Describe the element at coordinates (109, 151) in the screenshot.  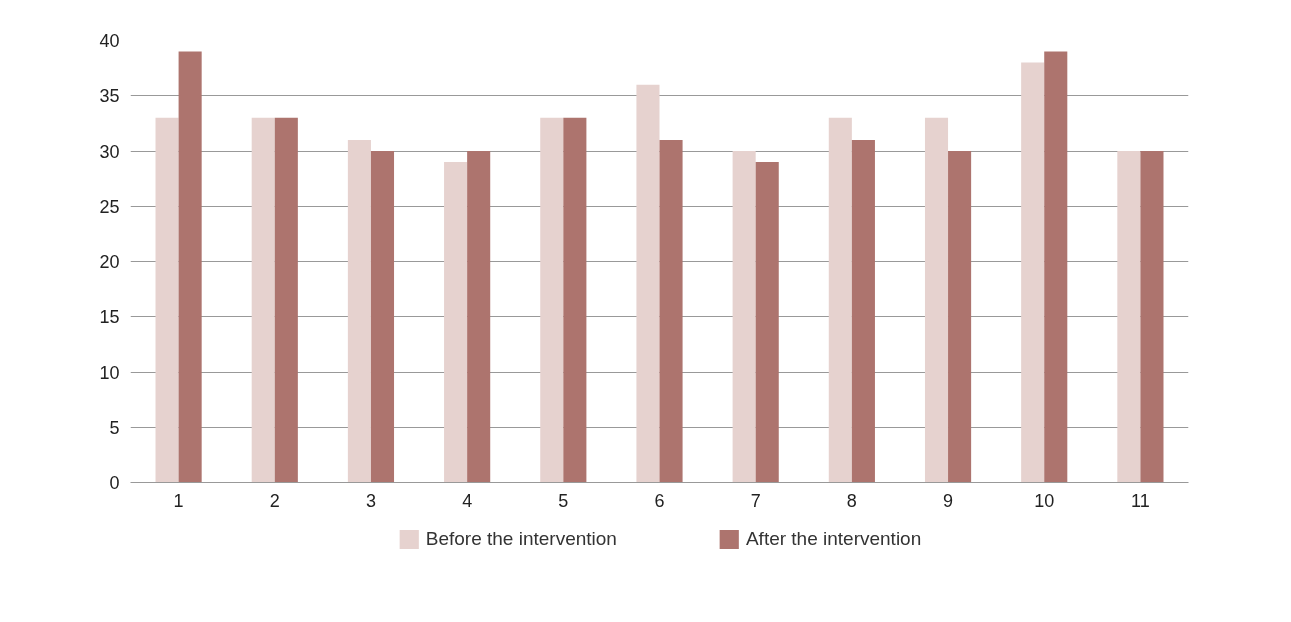
I see `y-tick-label: 30` at that location.